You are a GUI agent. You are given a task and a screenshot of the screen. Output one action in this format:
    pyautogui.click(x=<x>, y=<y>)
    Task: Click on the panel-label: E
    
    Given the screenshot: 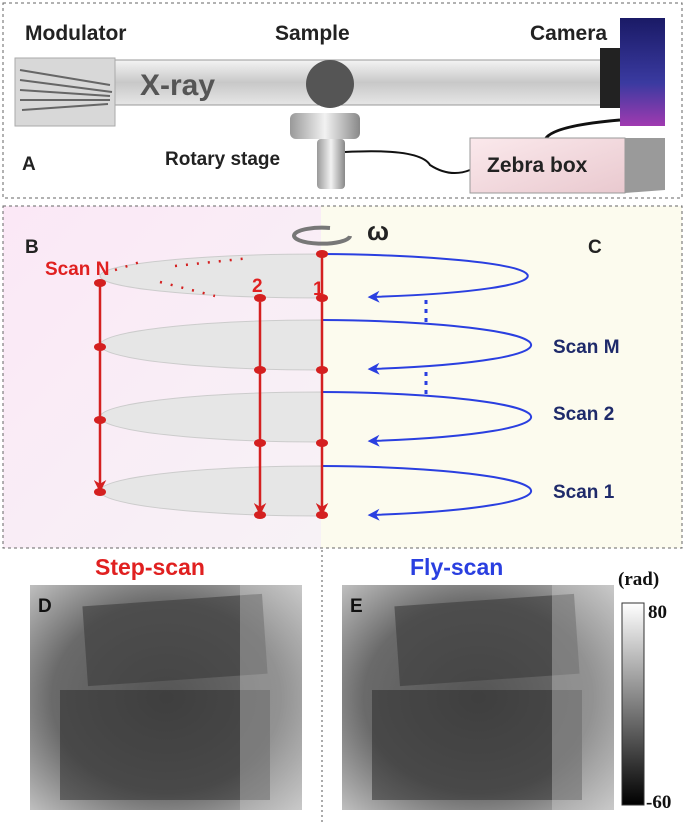 What is the action you would take?
    pyautogui.click(x=356, y=606)
    